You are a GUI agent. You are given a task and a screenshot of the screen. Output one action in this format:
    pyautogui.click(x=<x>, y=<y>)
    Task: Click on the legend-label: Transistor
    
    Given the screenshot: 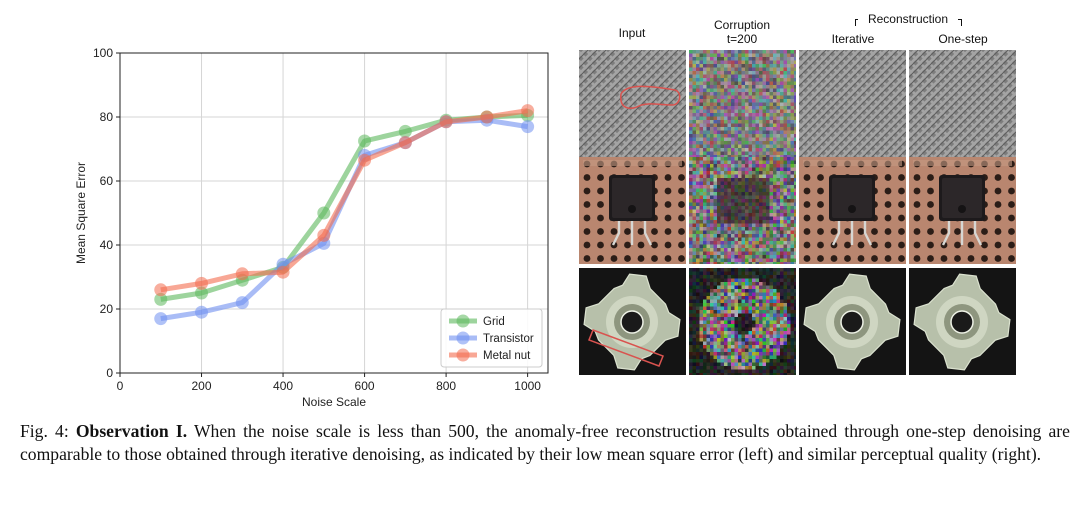 What is the action you would take?
    pyautogui.click(x=508, y=339)
    